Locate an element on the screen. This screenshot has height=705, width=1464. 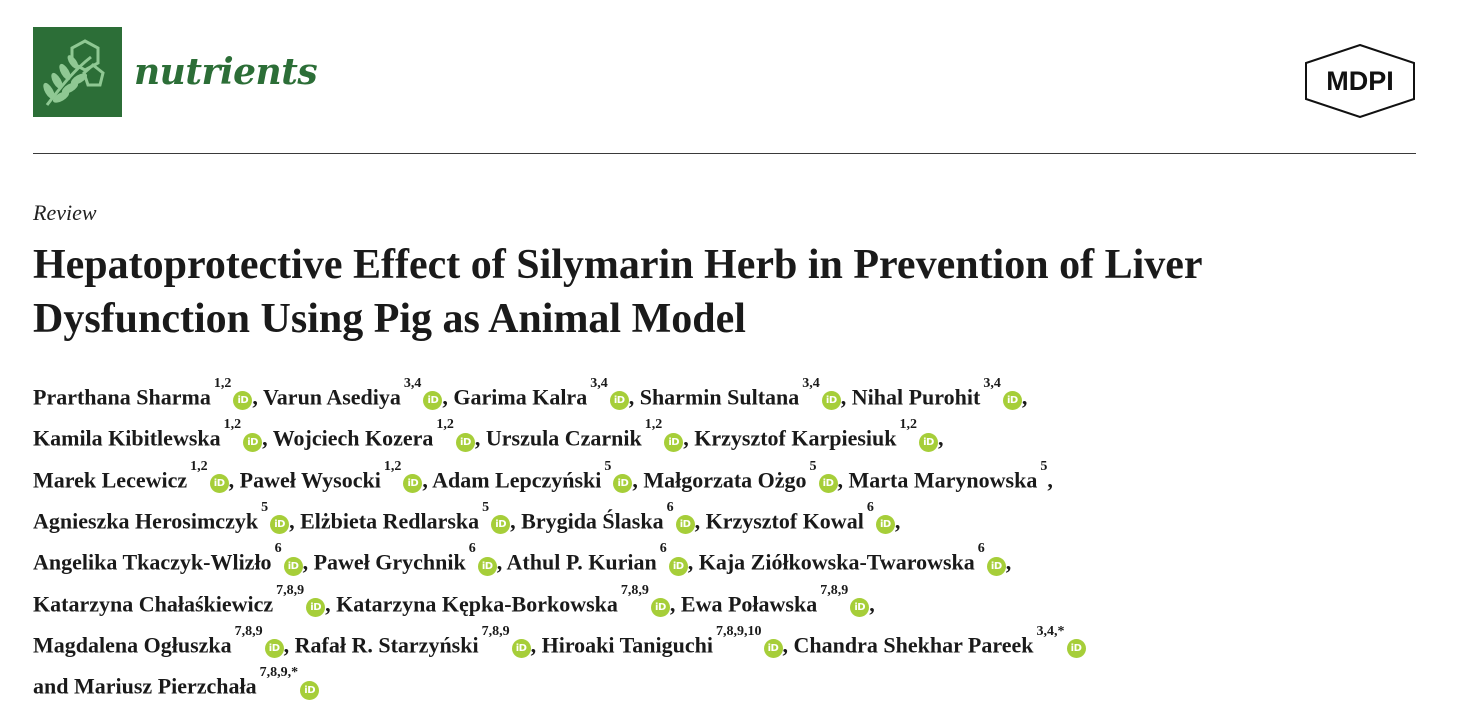
author-affiliation: 7,8,9,10 is located at coordinates (739, 631).